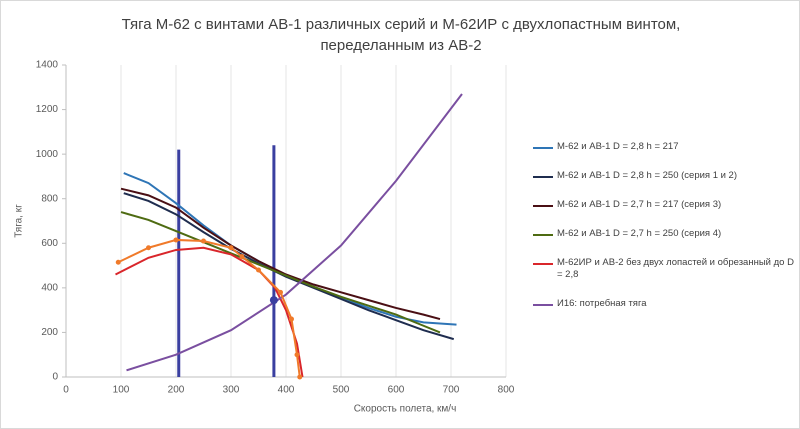 The width and height of the screenshot is (800, 429). I want to click on x-tick-label: 100, so click(121, 390).